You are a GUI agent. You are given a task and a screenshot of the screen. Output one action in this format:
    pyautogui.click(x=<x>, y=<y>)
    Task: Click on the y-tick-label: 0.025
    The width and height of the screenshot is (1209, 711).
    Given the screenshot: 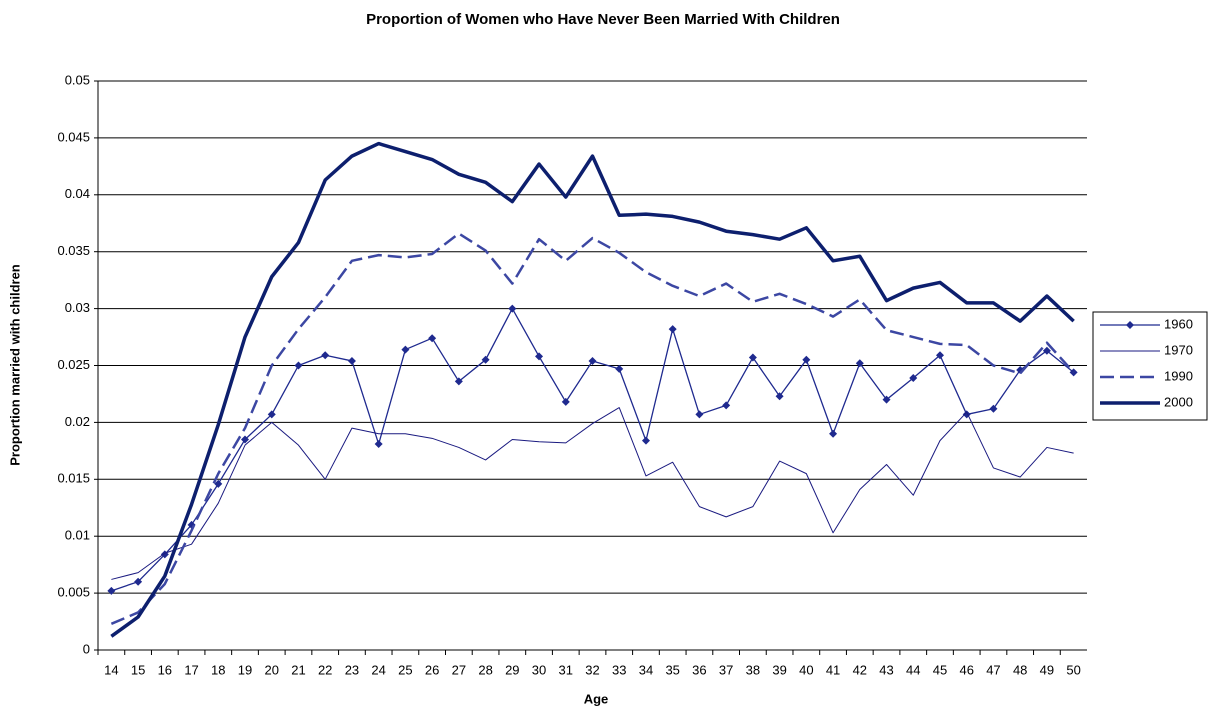 What is the action you would take?
    pyautogui.click(x=73, y=364)
    